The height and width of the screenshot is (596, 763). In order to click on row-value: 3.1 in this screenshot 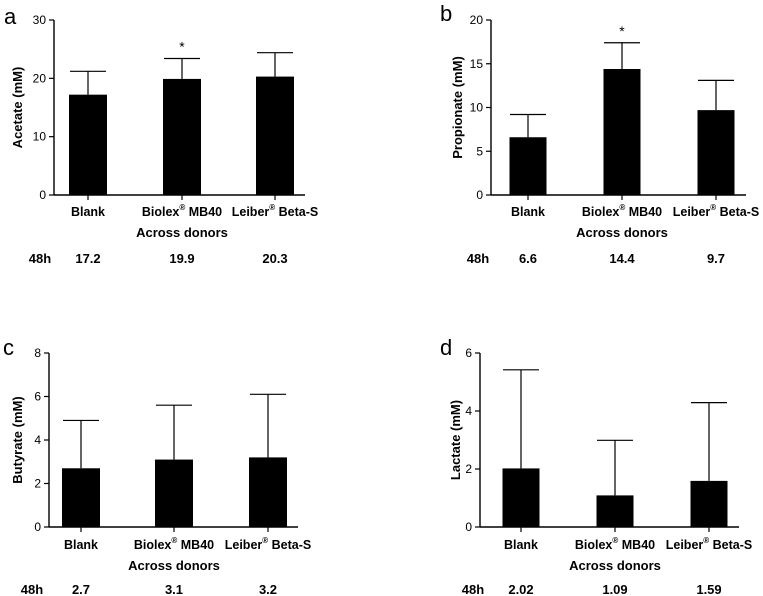, I will do `click(174, 589)`.